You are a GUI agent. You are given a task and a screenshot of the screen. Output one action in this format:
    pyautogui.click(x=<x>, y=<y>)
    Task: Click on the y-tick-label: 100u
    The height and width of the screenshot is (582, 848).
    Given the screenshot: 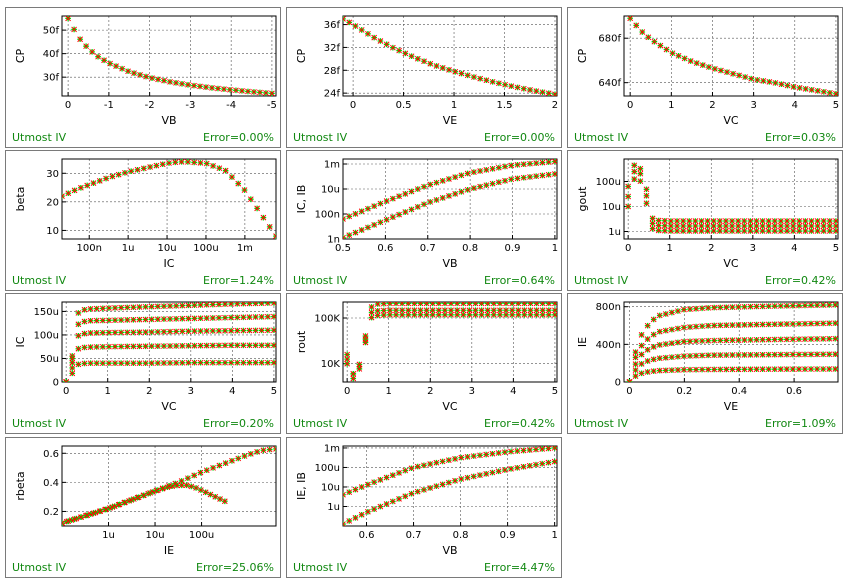 What is the action you would take?
    pyautogui.click(x=46, y=335)
    